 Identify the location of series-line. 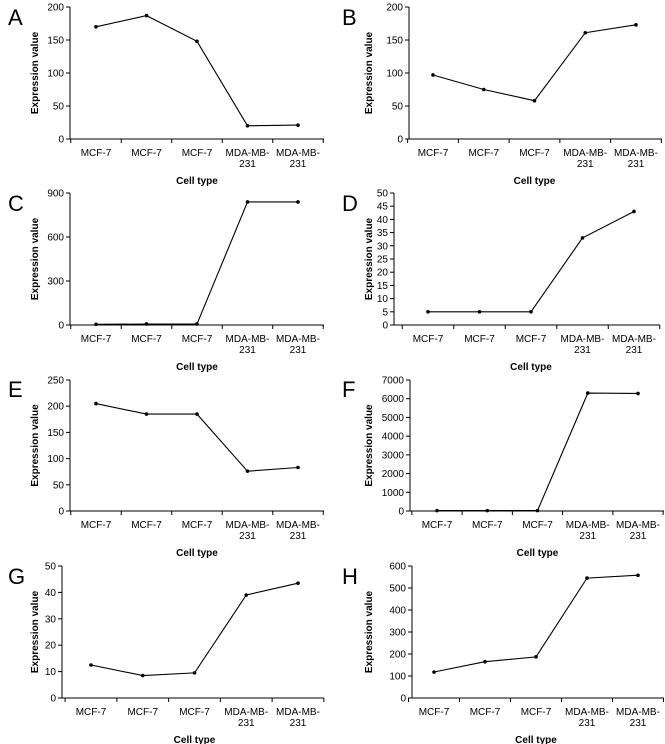
(196, 263).